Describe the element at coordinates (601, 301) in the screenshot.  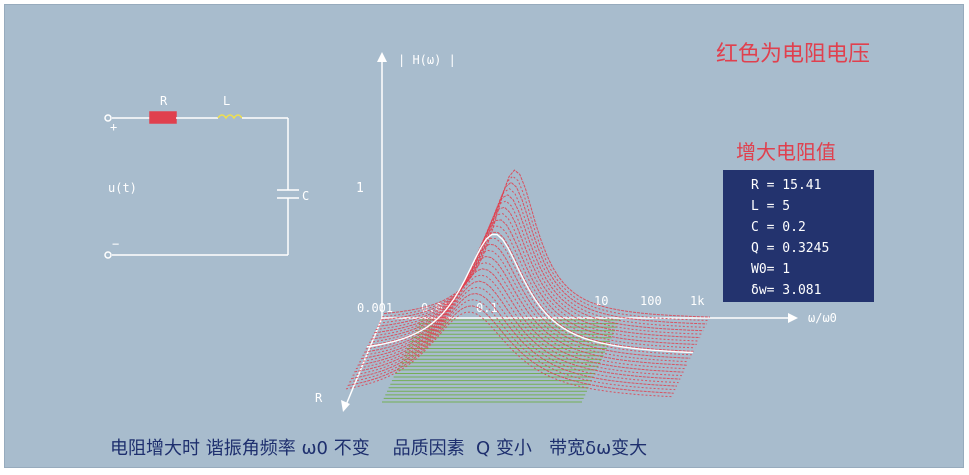
I see `x-tick-10: 10` at that location.